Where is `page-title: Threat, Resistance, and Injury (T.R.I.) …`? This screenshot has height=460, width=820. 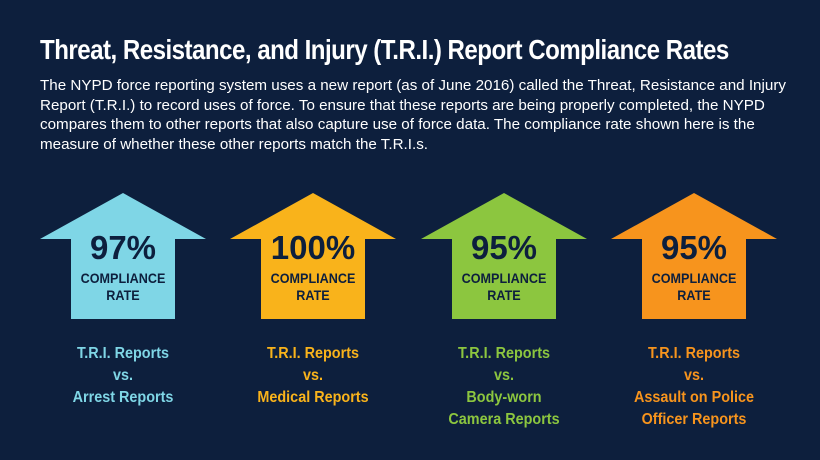 page-title: Threat, Resistance, and Injury (T.R.I.) … is located at coordinates (384, 49).